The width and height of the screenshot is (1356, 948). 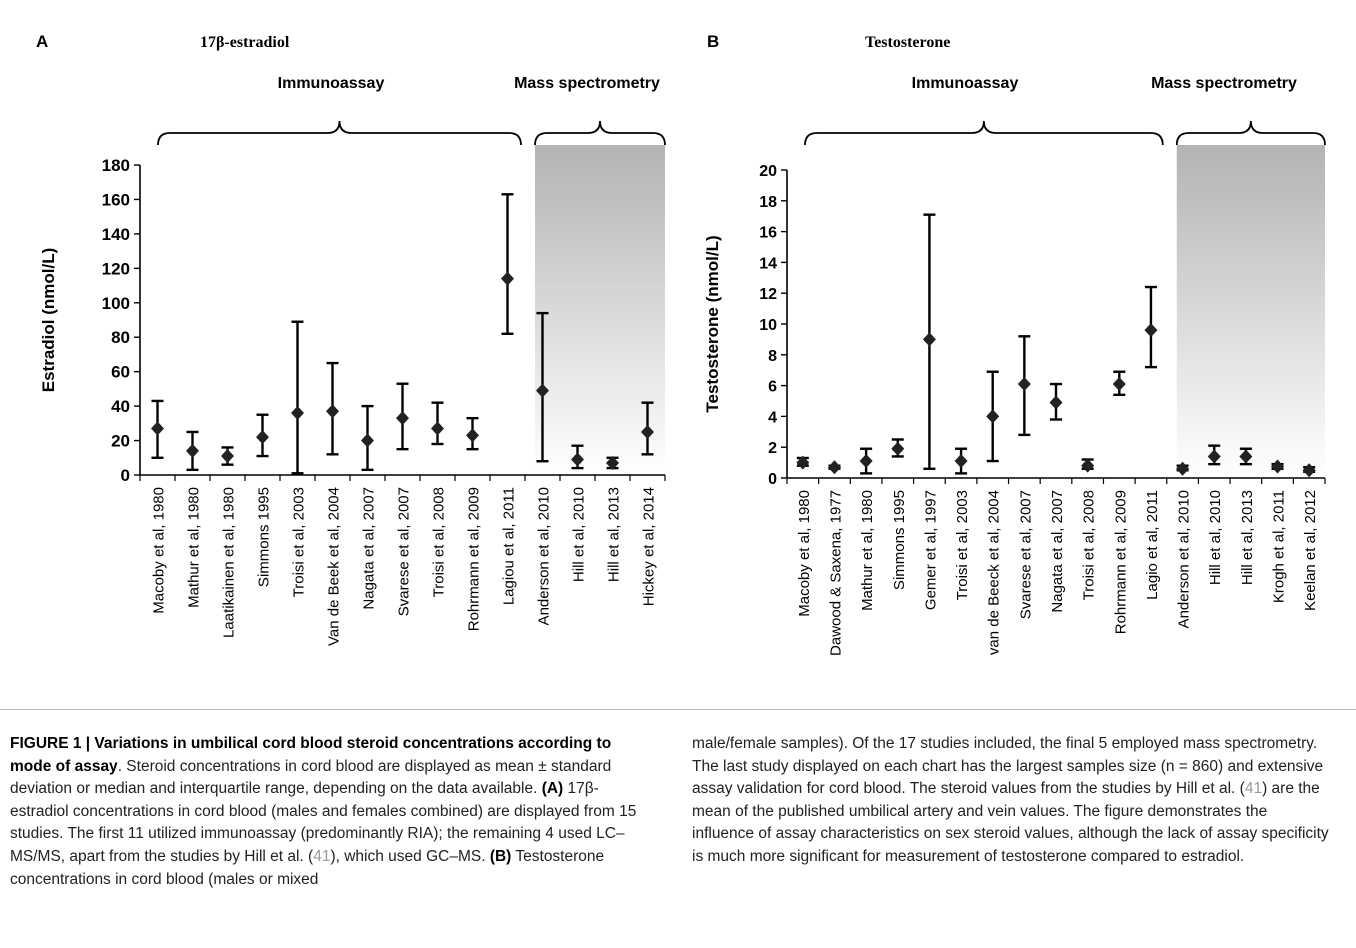 What do you see at coordinates (772, 356) in the screenshot?
I see `y-tick-label: 8` at bounding box center [772, 356].